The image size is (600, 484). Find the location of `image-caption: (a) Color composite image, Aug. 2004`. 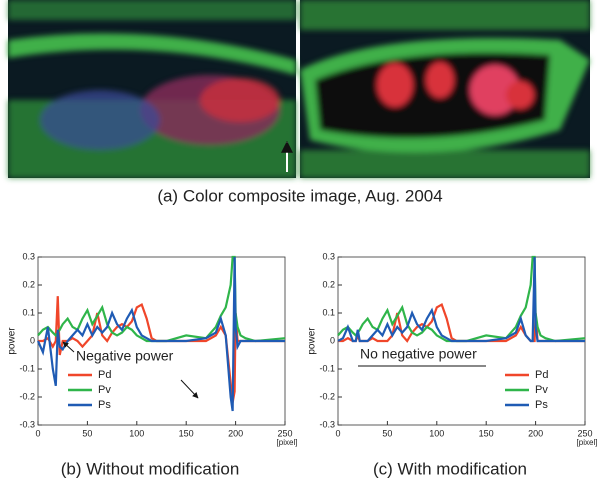

image-caption: (a) Color composite image, Aug. 2004 is located at coordinates (299, 195).